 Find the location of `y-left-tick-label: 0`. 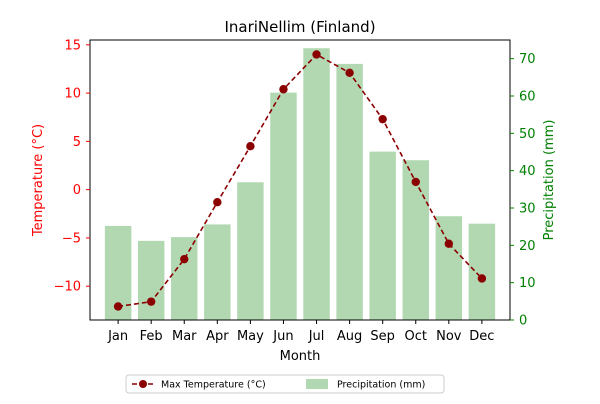

y-left-tick-label: 0 is located at coordinates (77, 190).